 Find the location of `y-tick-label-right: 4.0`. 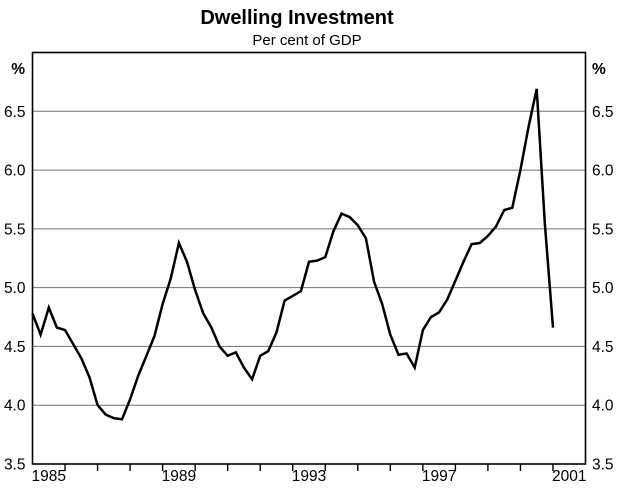

y-tick-label-right: 4.0 is located at coordinates (603, 406).